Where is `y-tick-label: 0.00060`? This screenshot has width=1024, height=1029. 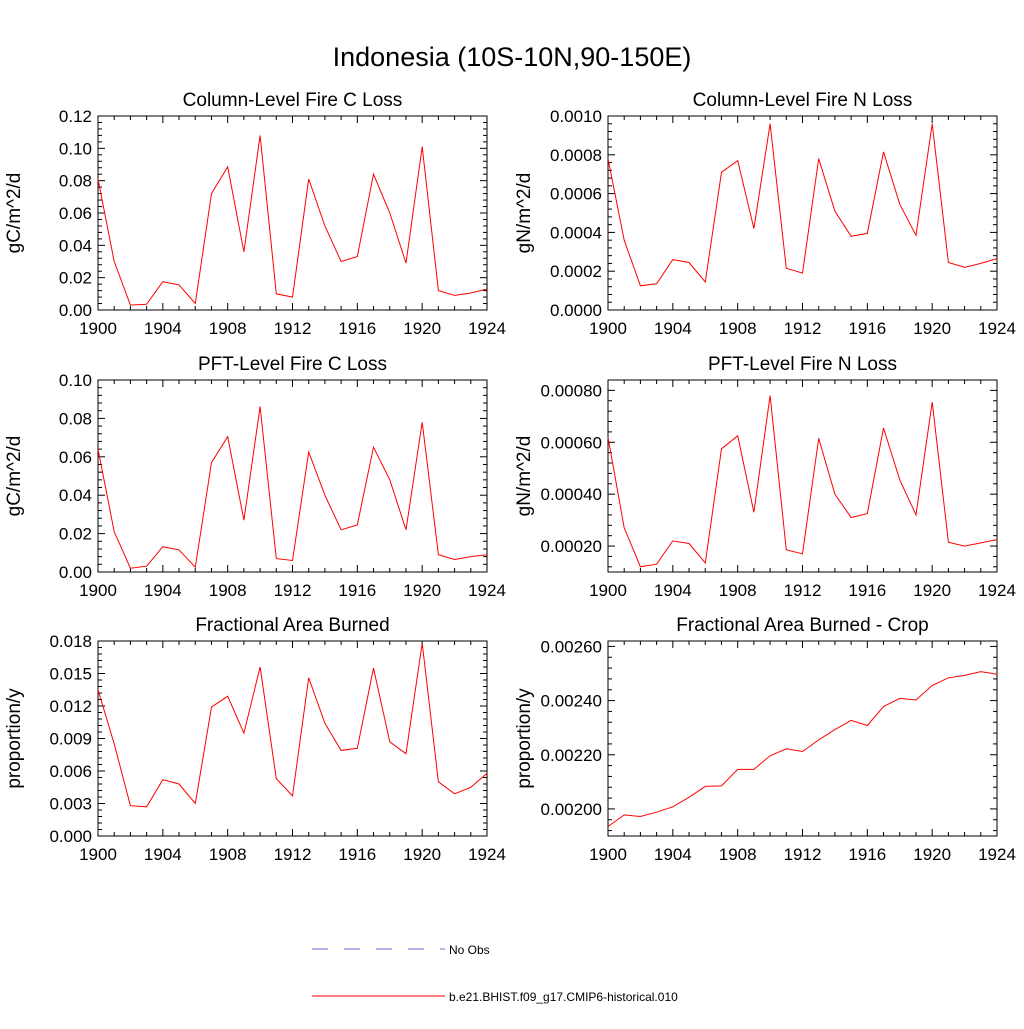 y-tick-label: 0.00060 is located at coordinates (571, 442).